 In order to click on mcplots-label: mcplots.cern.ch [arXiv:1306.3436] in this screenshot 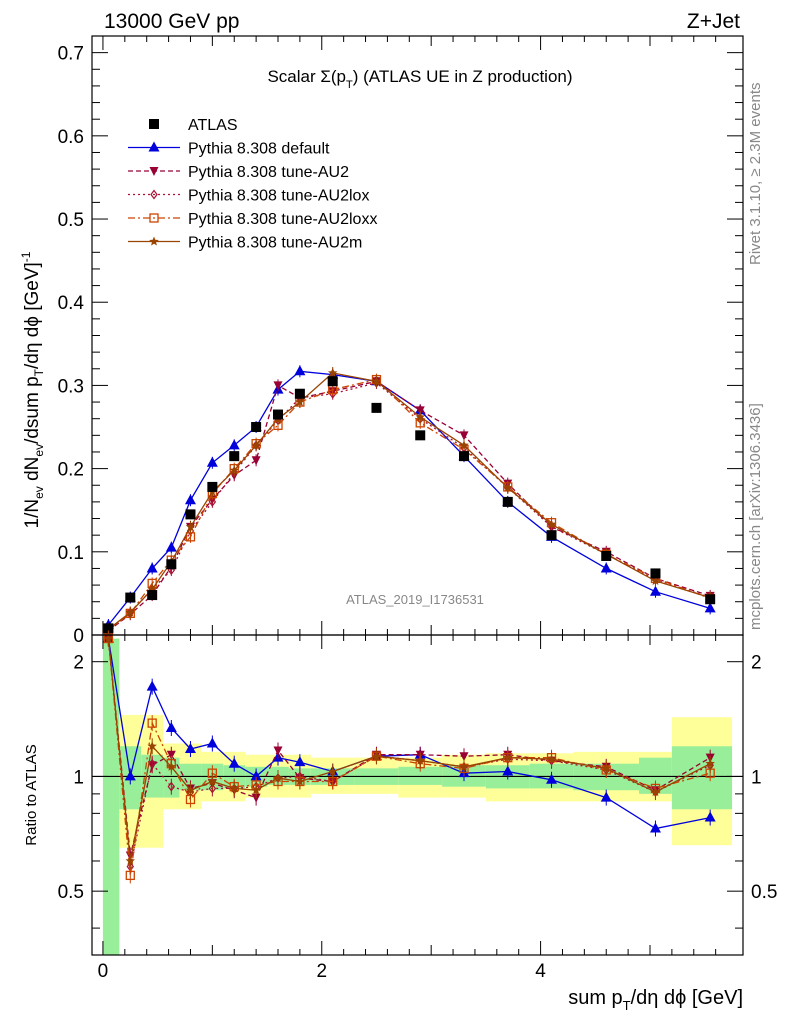, I will do `click(755, 516)`.